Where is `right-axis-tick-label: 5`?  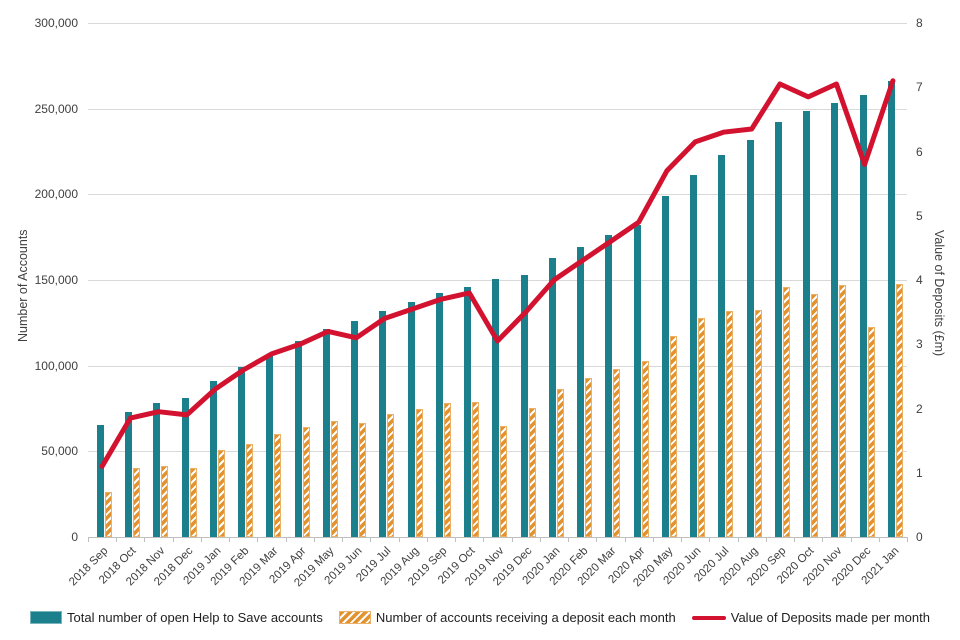 right-axis-tick-label: 5 is located at coordinates (919, 215).